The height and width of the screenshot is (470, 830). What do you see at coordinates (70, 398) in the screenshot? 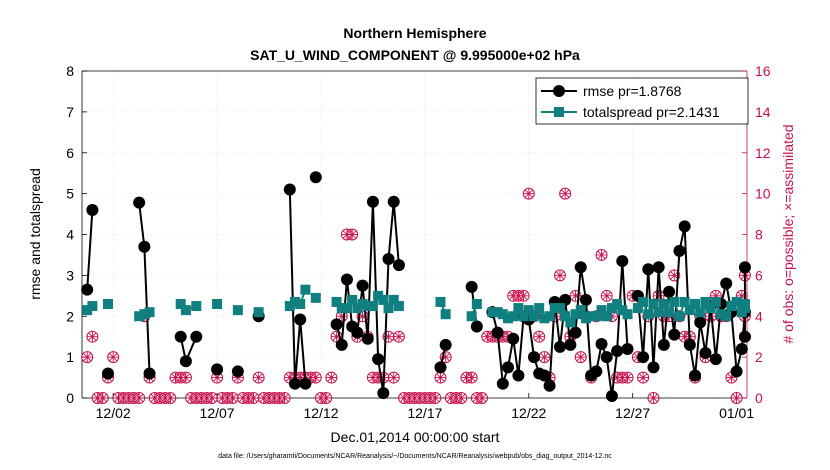
I see `y-tick-label: 0` at bounding box center [70, 398].